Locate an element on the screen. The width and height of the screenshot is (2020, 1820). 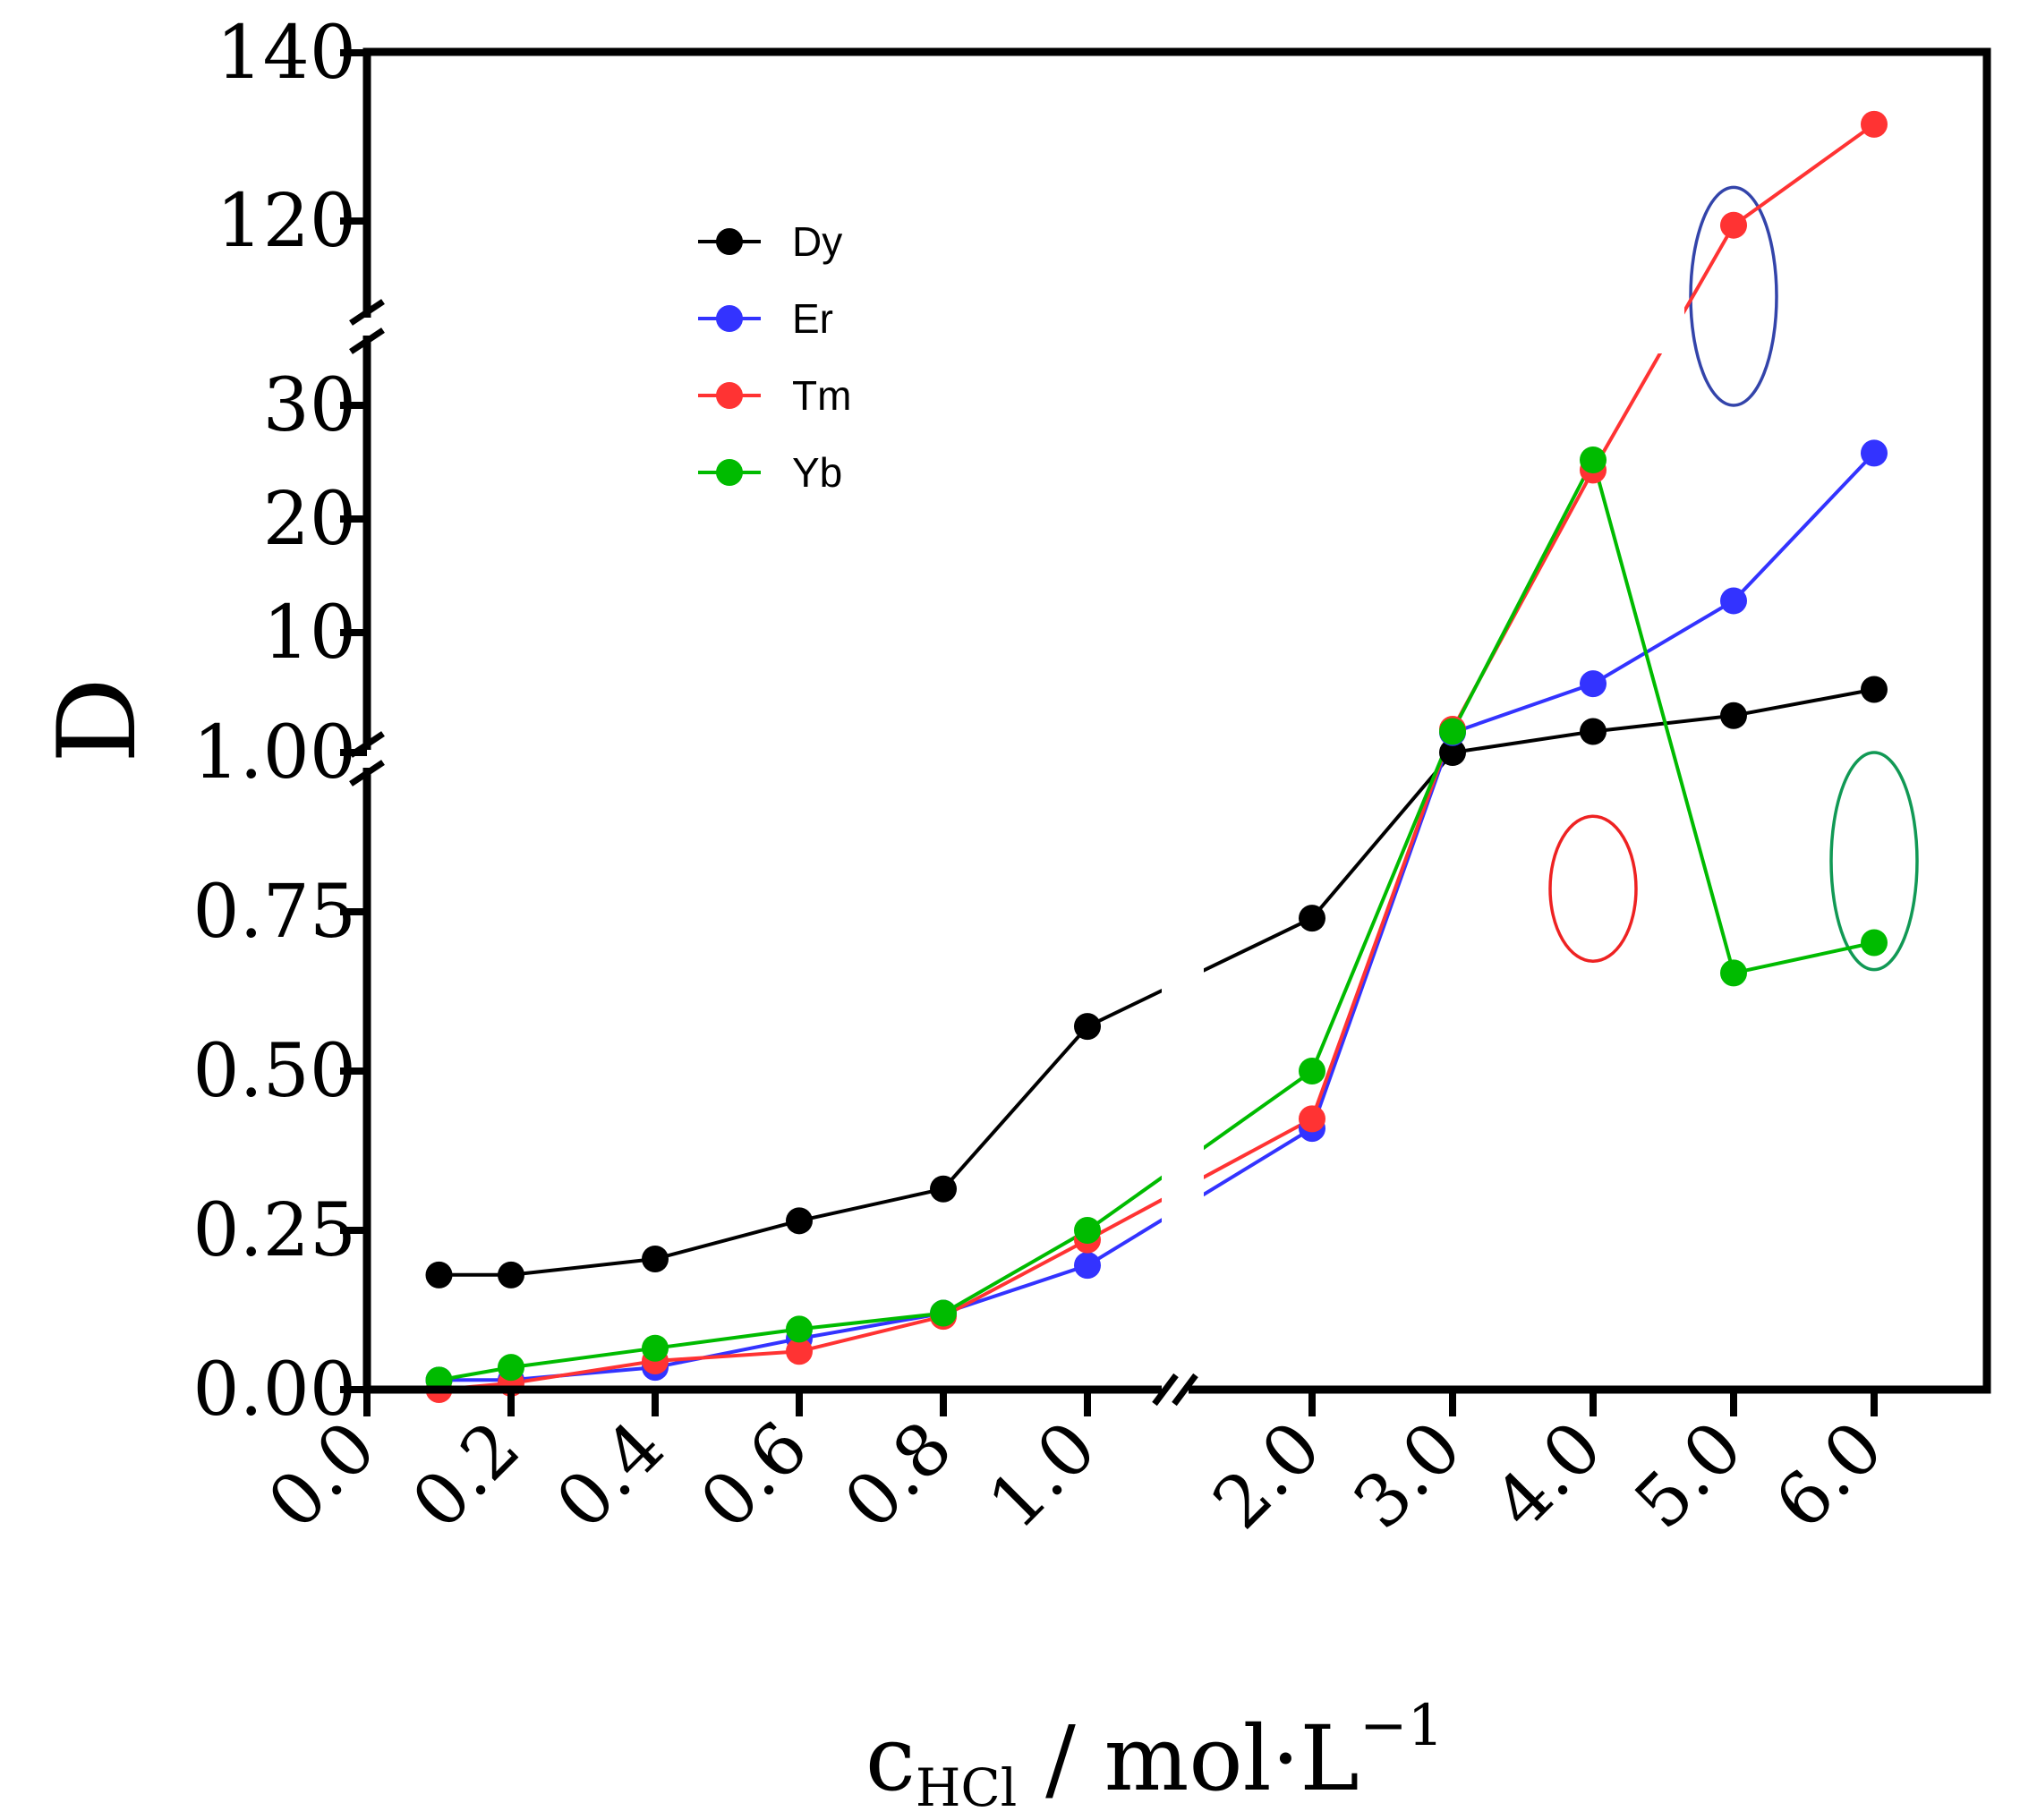
point-yb-0.6 is located at coordinates (800, 1329).